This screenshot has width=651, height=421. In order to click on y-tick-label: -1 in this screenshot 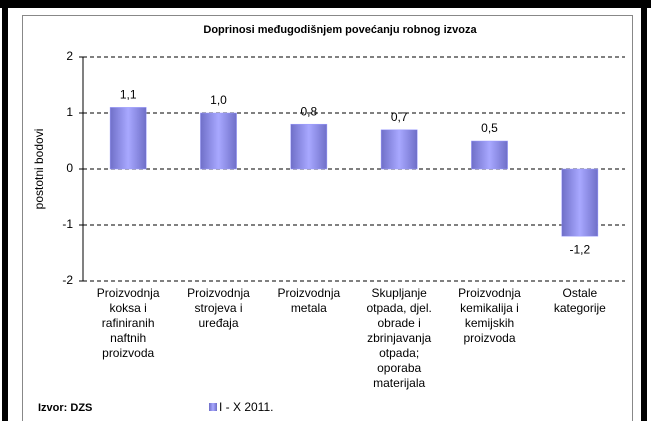, I will do `click(67, 224)`.